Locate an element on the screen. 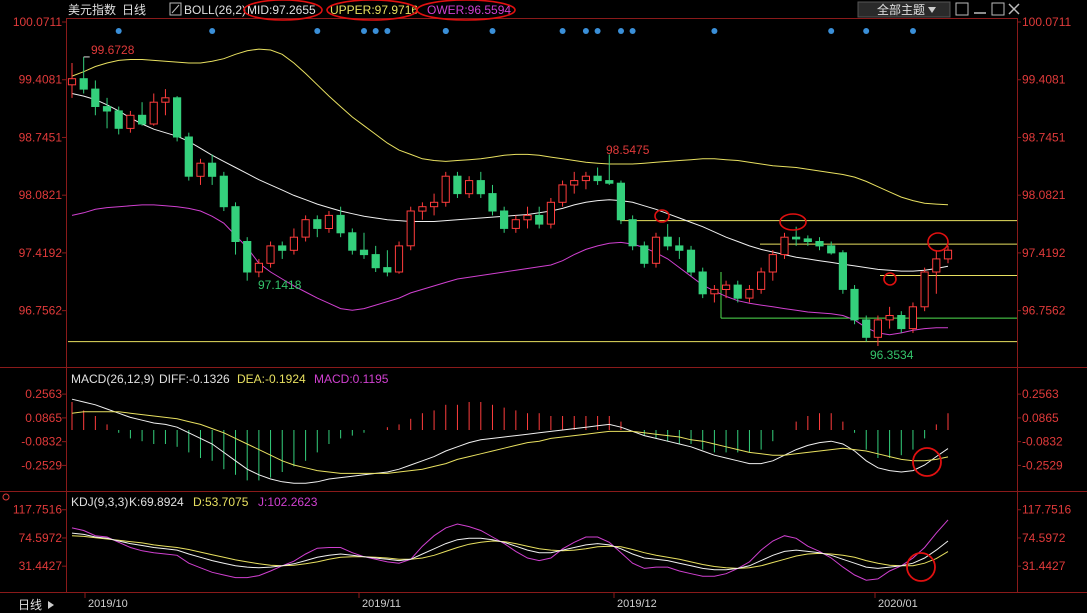 Image resolution: width=1087 pixels, height=613 pixels. instrument-title: 美元指数 is located at coordinates (92, 9).